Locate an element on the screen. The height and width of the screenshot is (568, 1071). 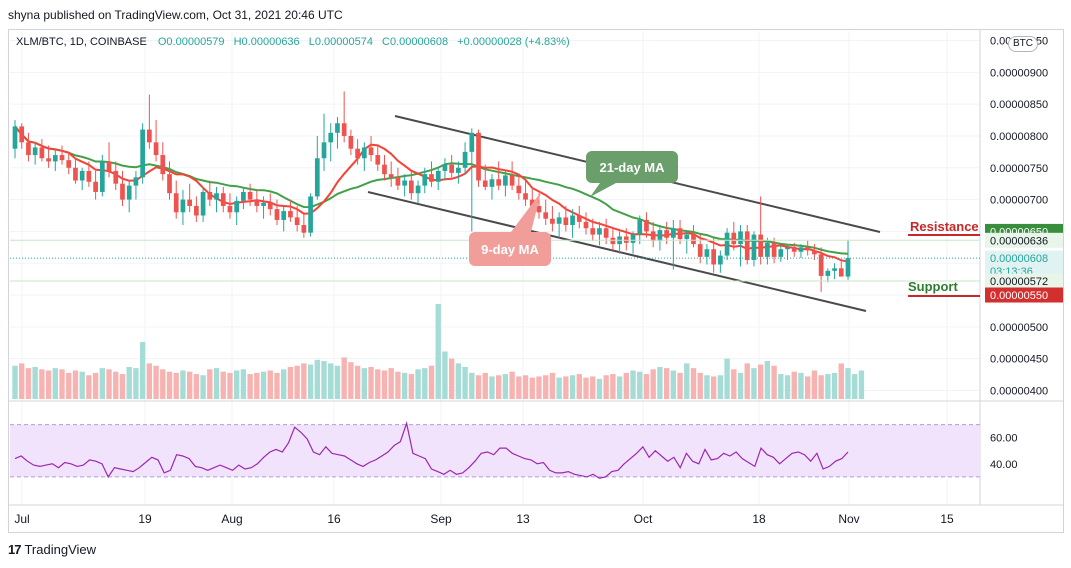
ma21-annotation-box is located at coordinates (632, 167).